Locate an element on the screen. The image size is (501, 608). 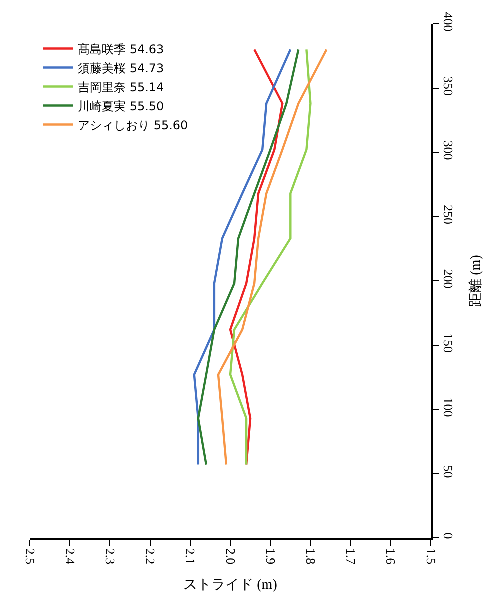
y-tick-label: 300 is located at coordinates (448, 150).